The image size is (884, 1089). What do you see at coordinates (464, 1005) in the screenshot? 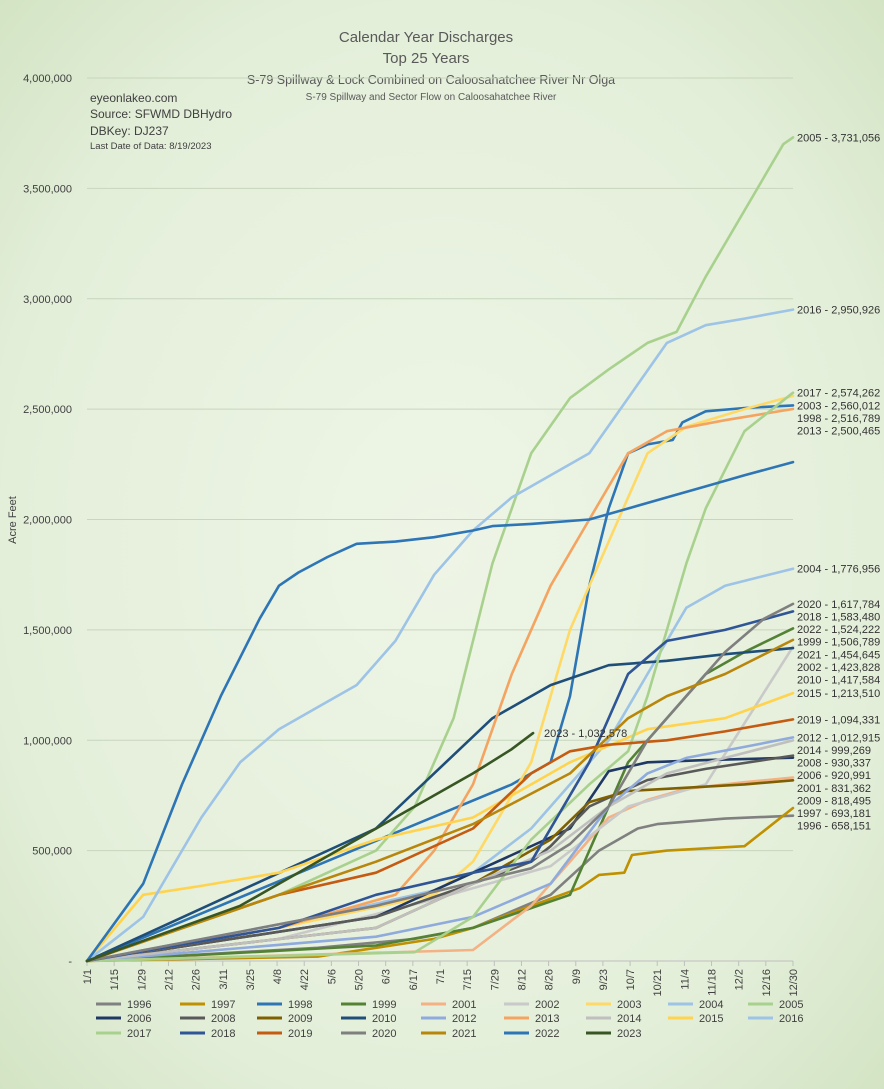
I see `legend-label: 2001` at bounding box center [464, 1005].